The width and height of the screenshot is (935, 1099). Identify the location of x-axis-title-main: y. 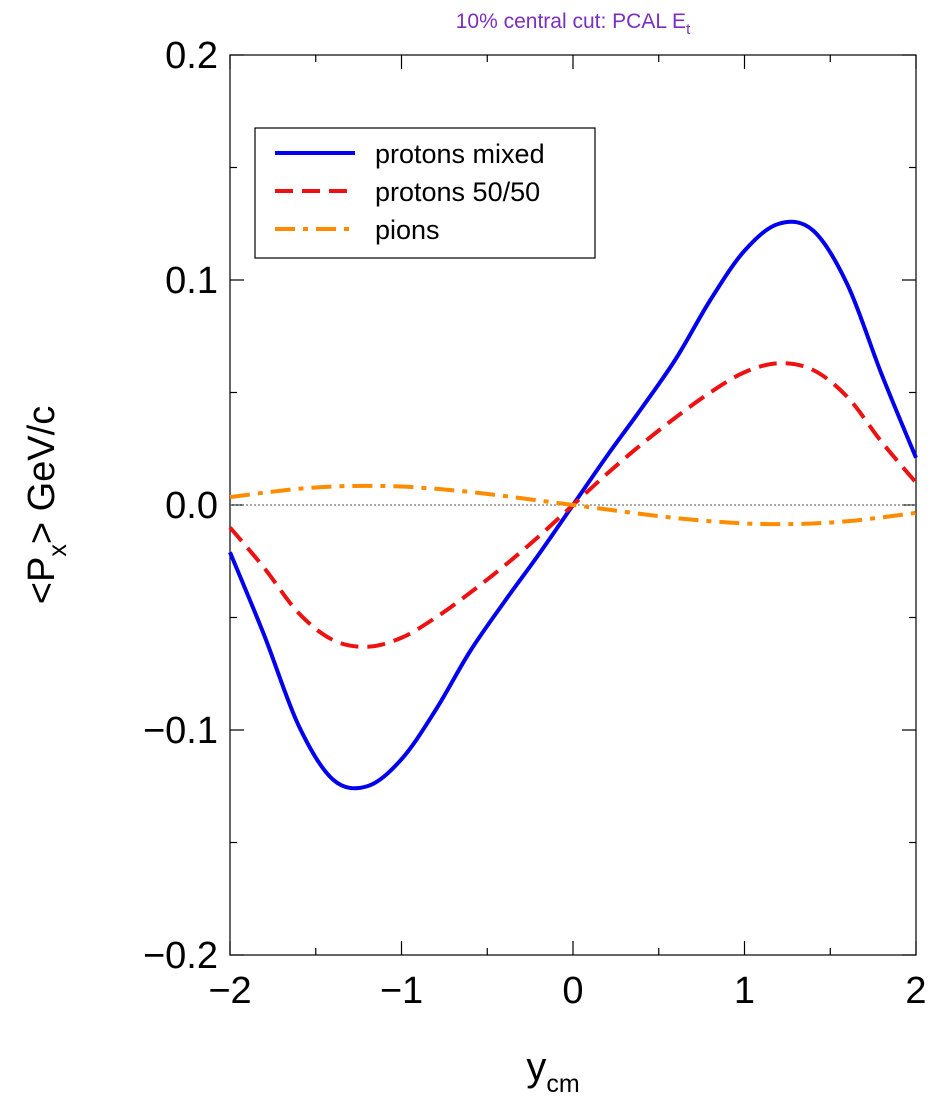
(536, 1067).